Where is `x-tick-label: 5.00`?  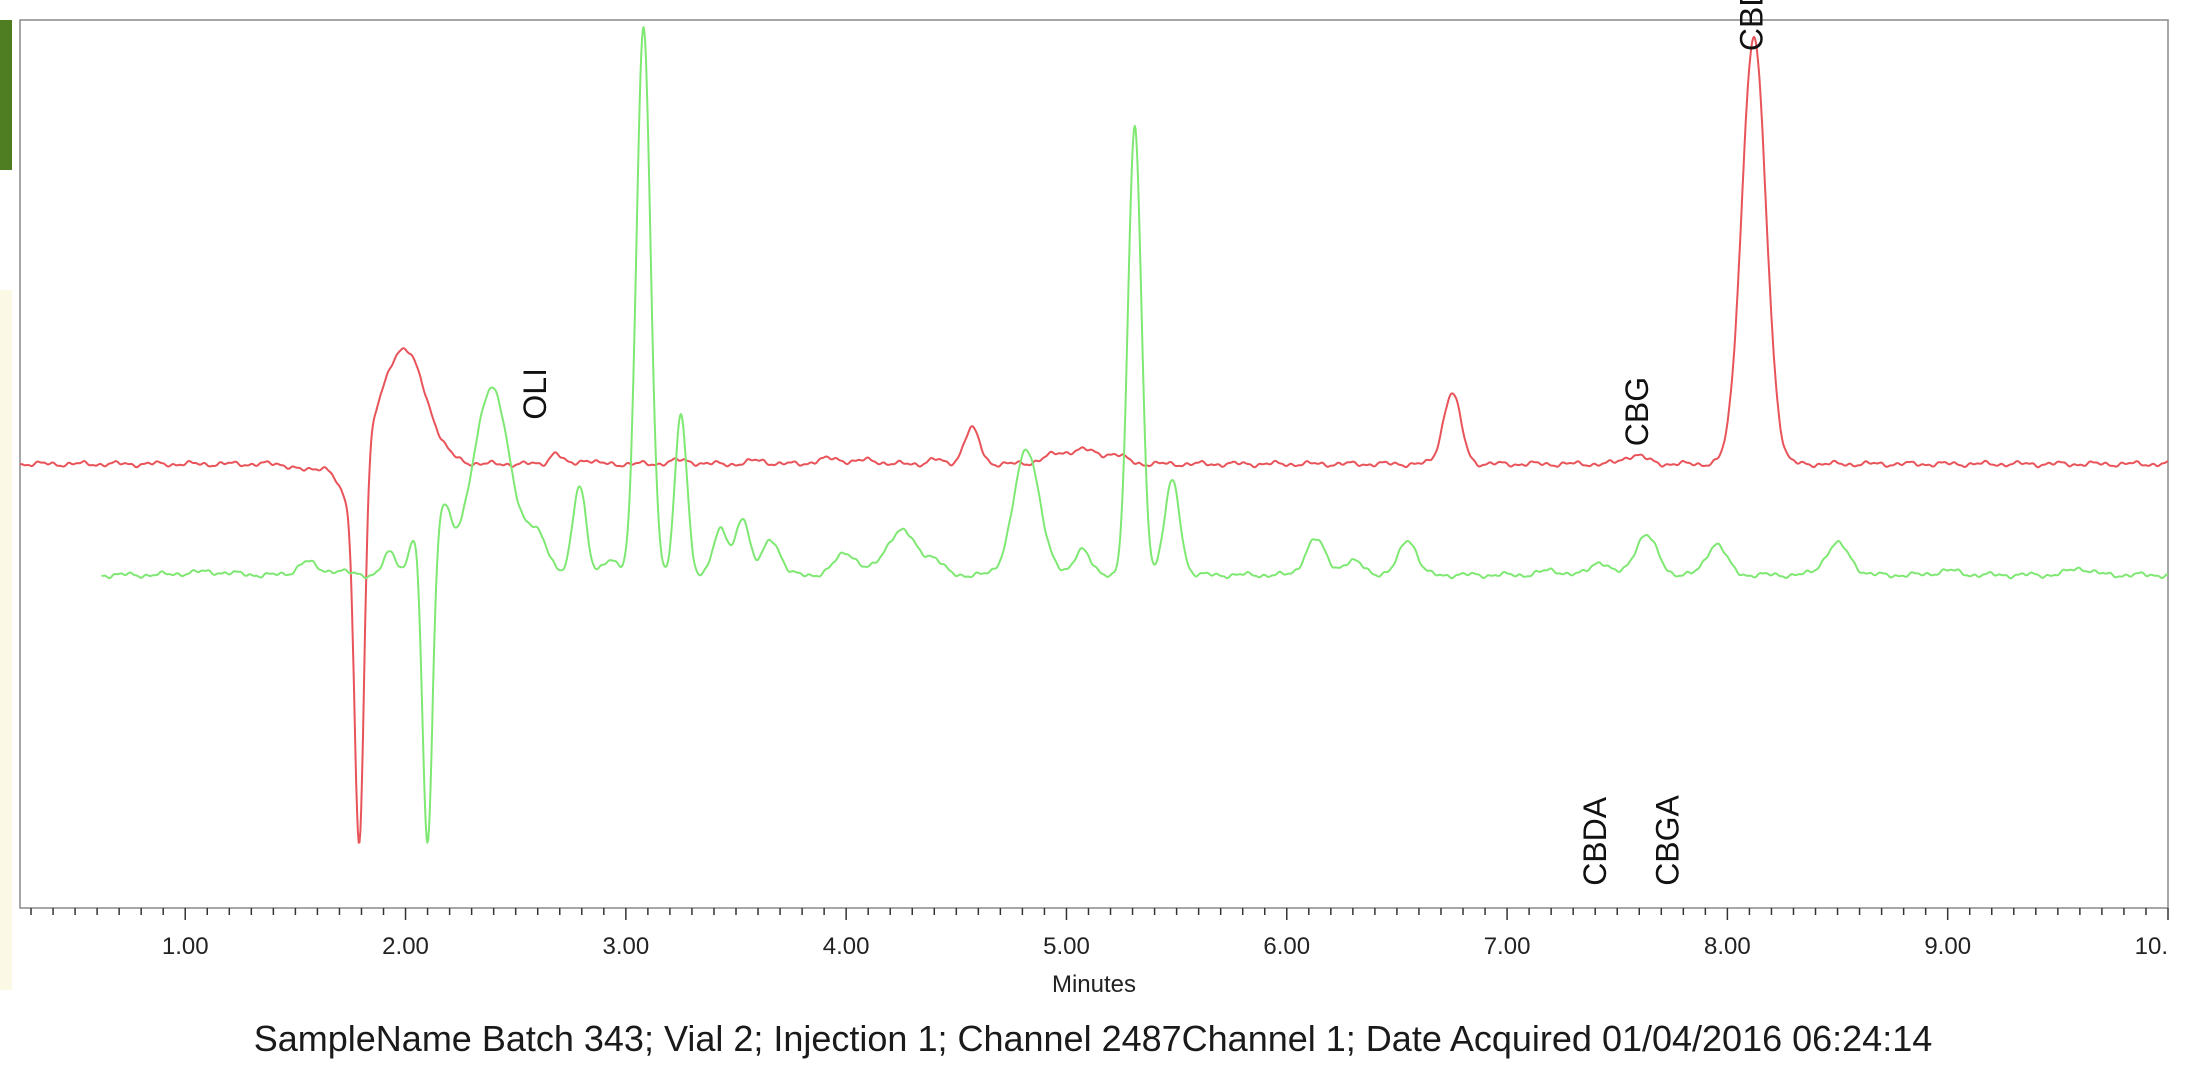 x-tick-label: 5.00 is located at coordinates (1066, 946).